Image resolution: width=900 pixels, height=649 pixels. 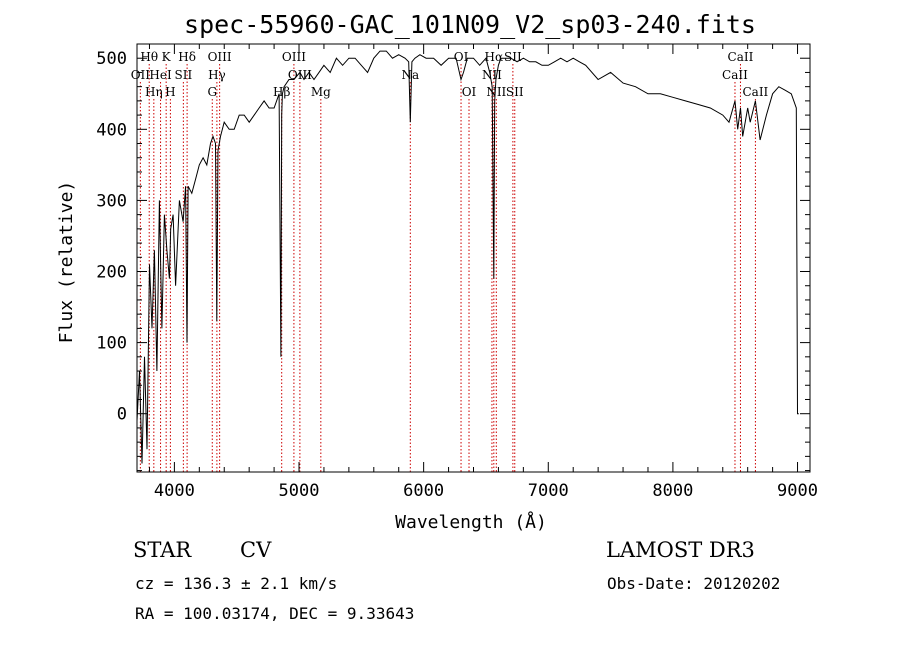 I want to click on obs-date-text: Obs-Date: 20120202, so click(x=694, y=583).